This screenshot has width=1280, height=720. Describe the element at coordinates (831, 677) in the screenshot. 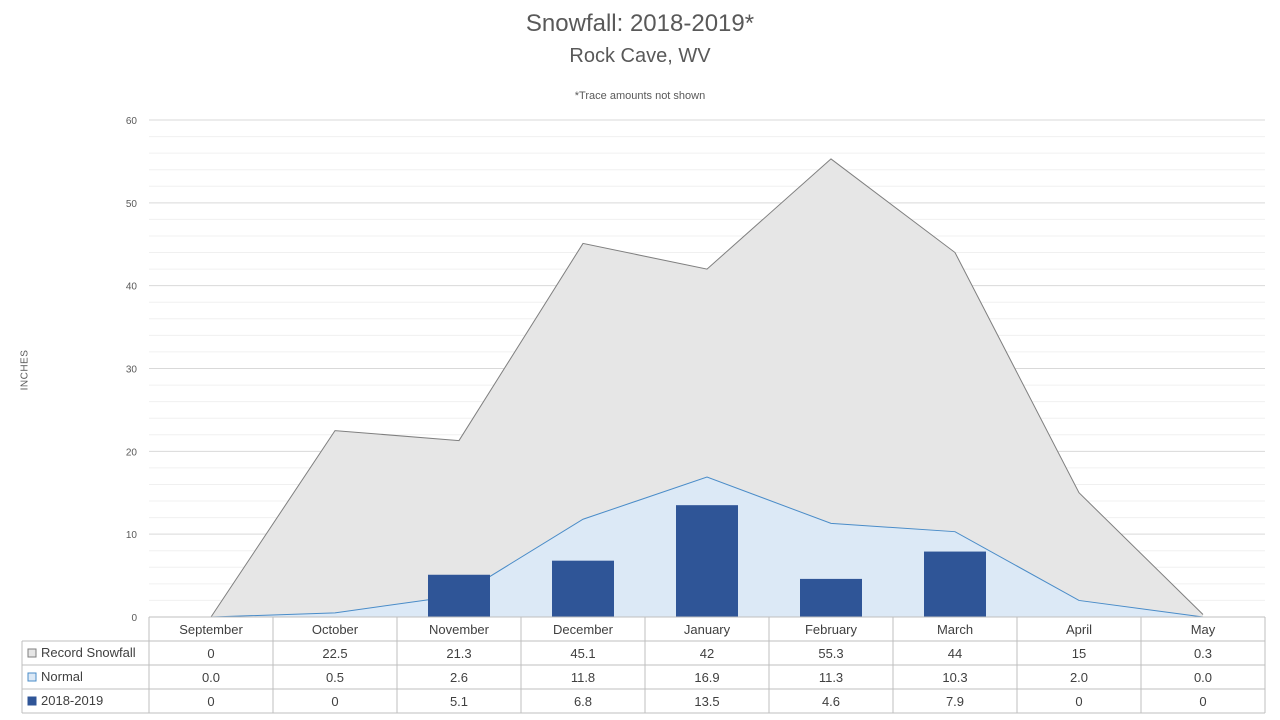

I see `table-cell: 11.3` at that location.